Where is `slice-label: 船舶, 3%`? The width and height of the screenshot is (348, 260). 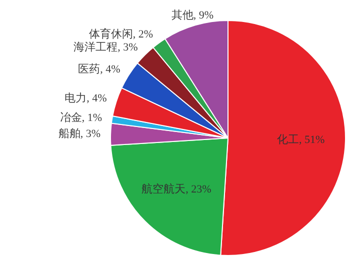
slice-label: 船舶, 3% is located at coordinates (79, 134).